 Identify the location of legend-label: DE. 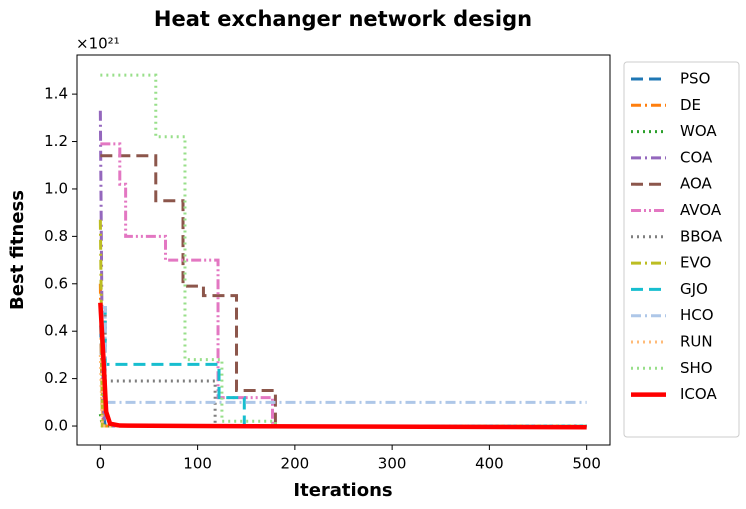
(690, 105).